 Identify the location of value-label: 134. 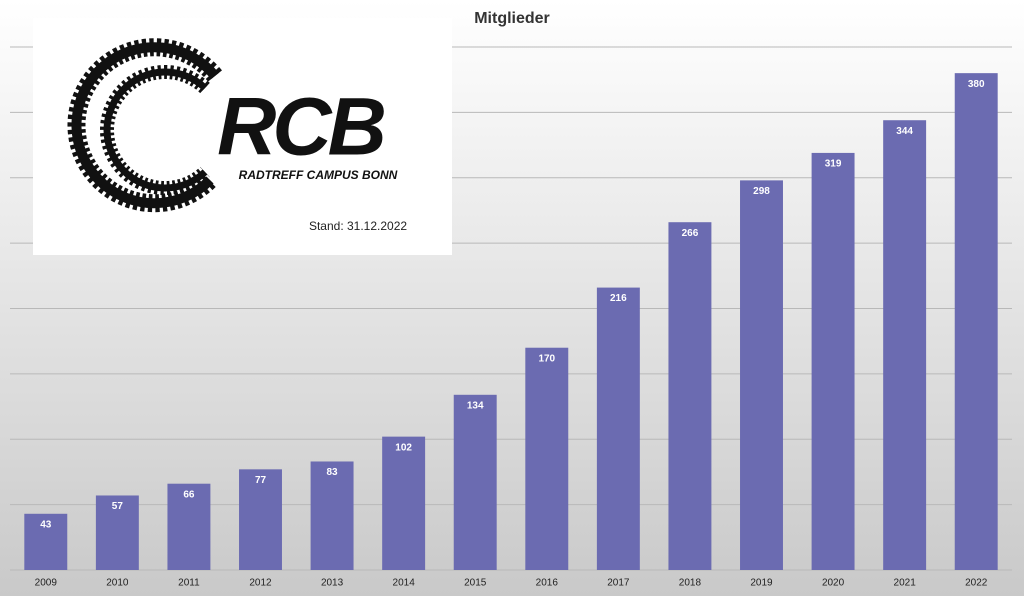
(475, 405).